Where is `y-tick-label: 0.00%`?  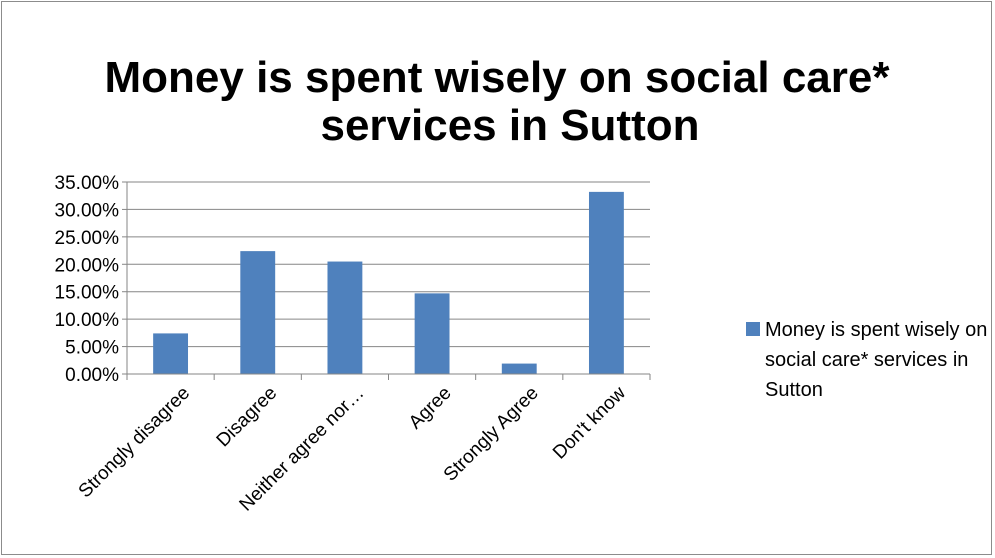 y-tick-label: 0.00% is located at coordinates (92, 375).